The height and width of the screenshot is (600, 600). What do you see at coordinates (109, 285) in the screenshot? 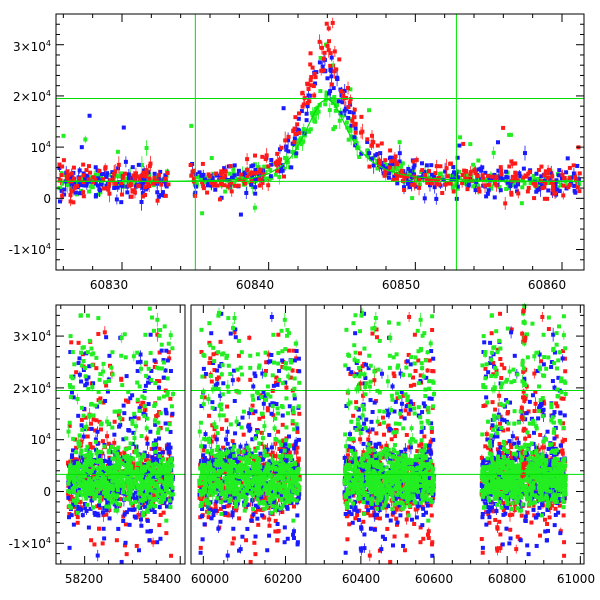
I see `top-x-tick-label-60830: 60830` at bounding box center [109, 285].